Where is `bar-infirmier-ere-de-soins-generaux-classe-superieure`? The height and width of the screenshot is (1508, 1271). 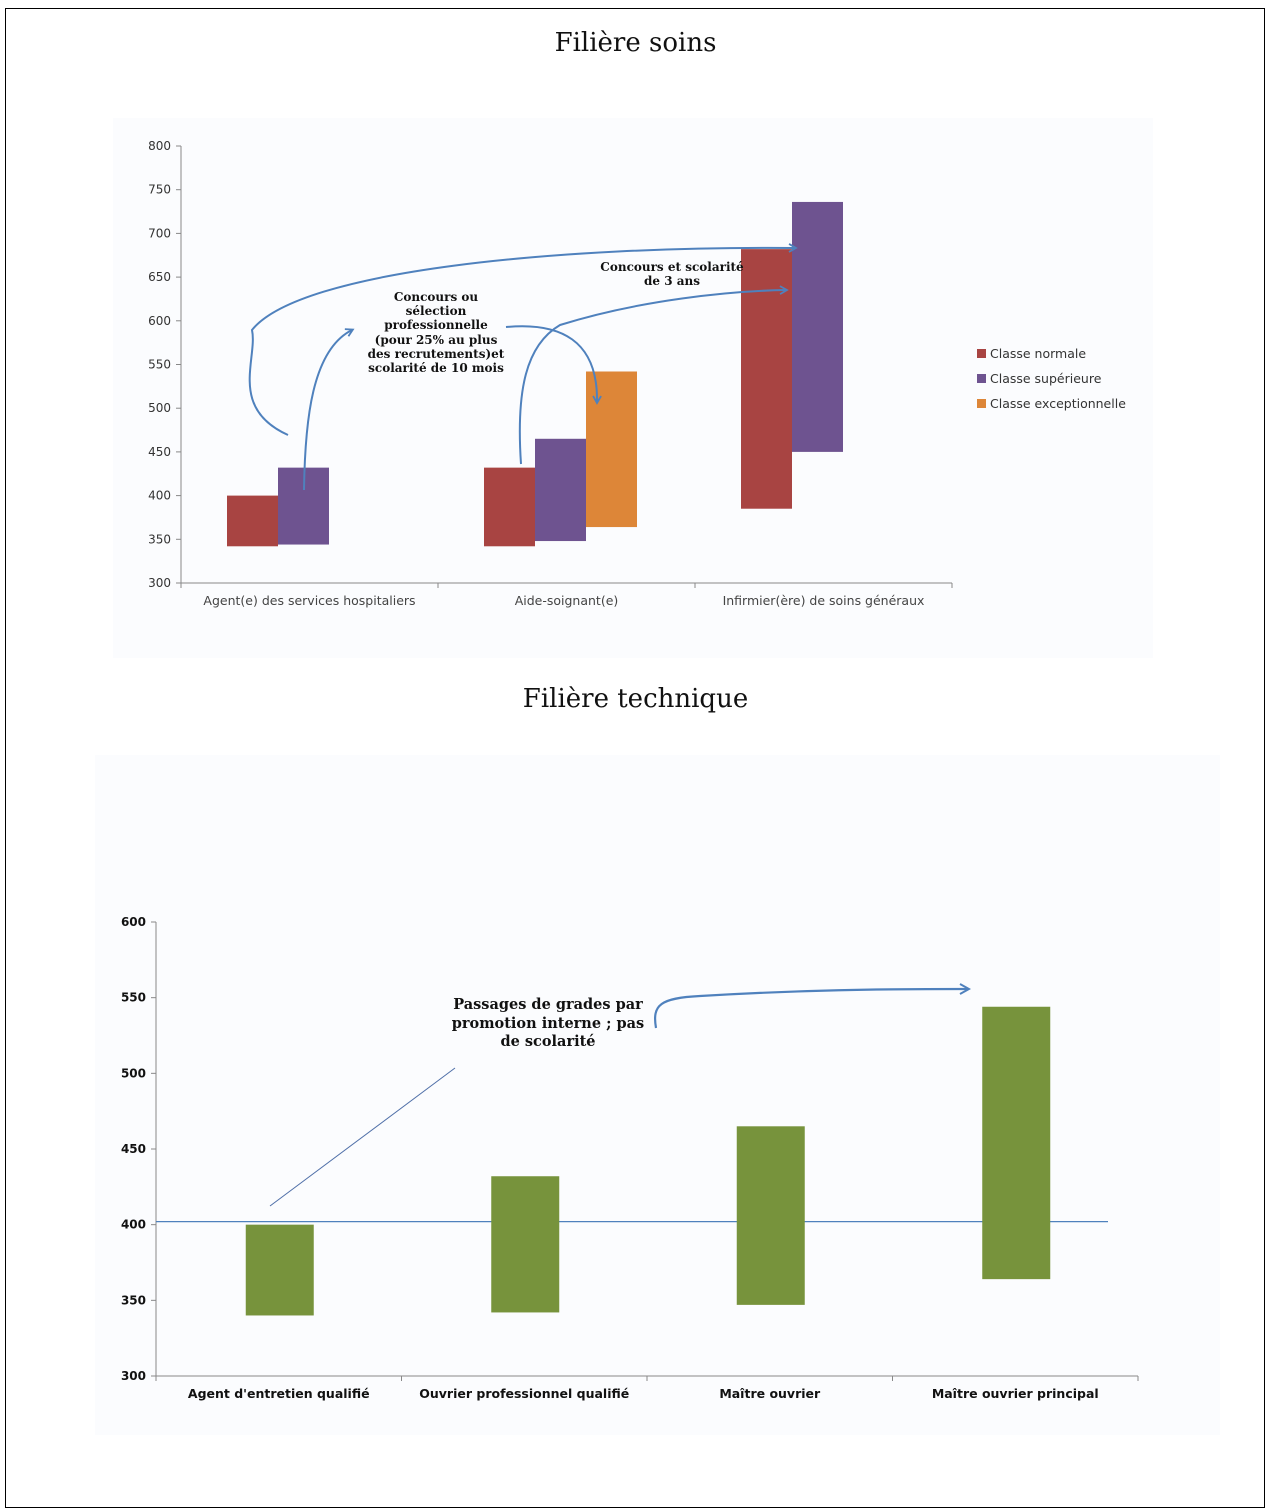 bar-infirmier-ere-de-soins-generaux-classe-superieure is located at coordinates (817, 326).